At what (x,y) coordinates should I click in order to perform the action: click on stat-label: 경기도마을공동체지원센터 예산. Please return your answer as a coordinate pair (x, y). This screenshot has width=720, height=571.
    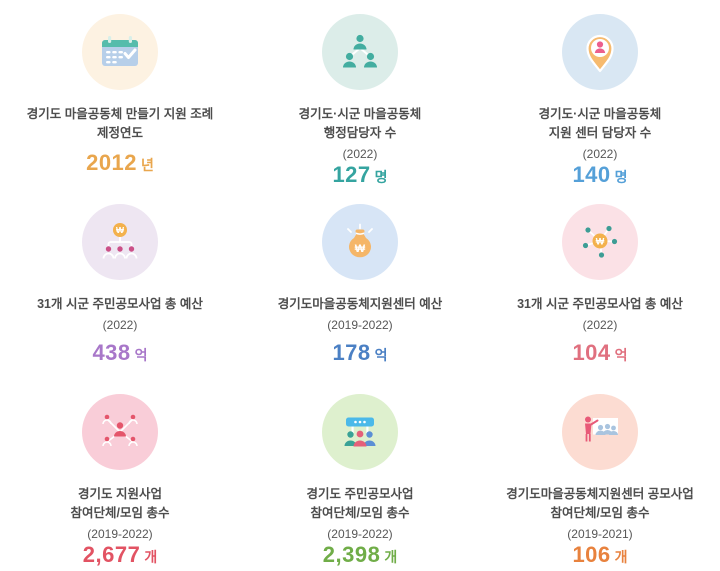
    Looking at the image, I should click on (360, 304).